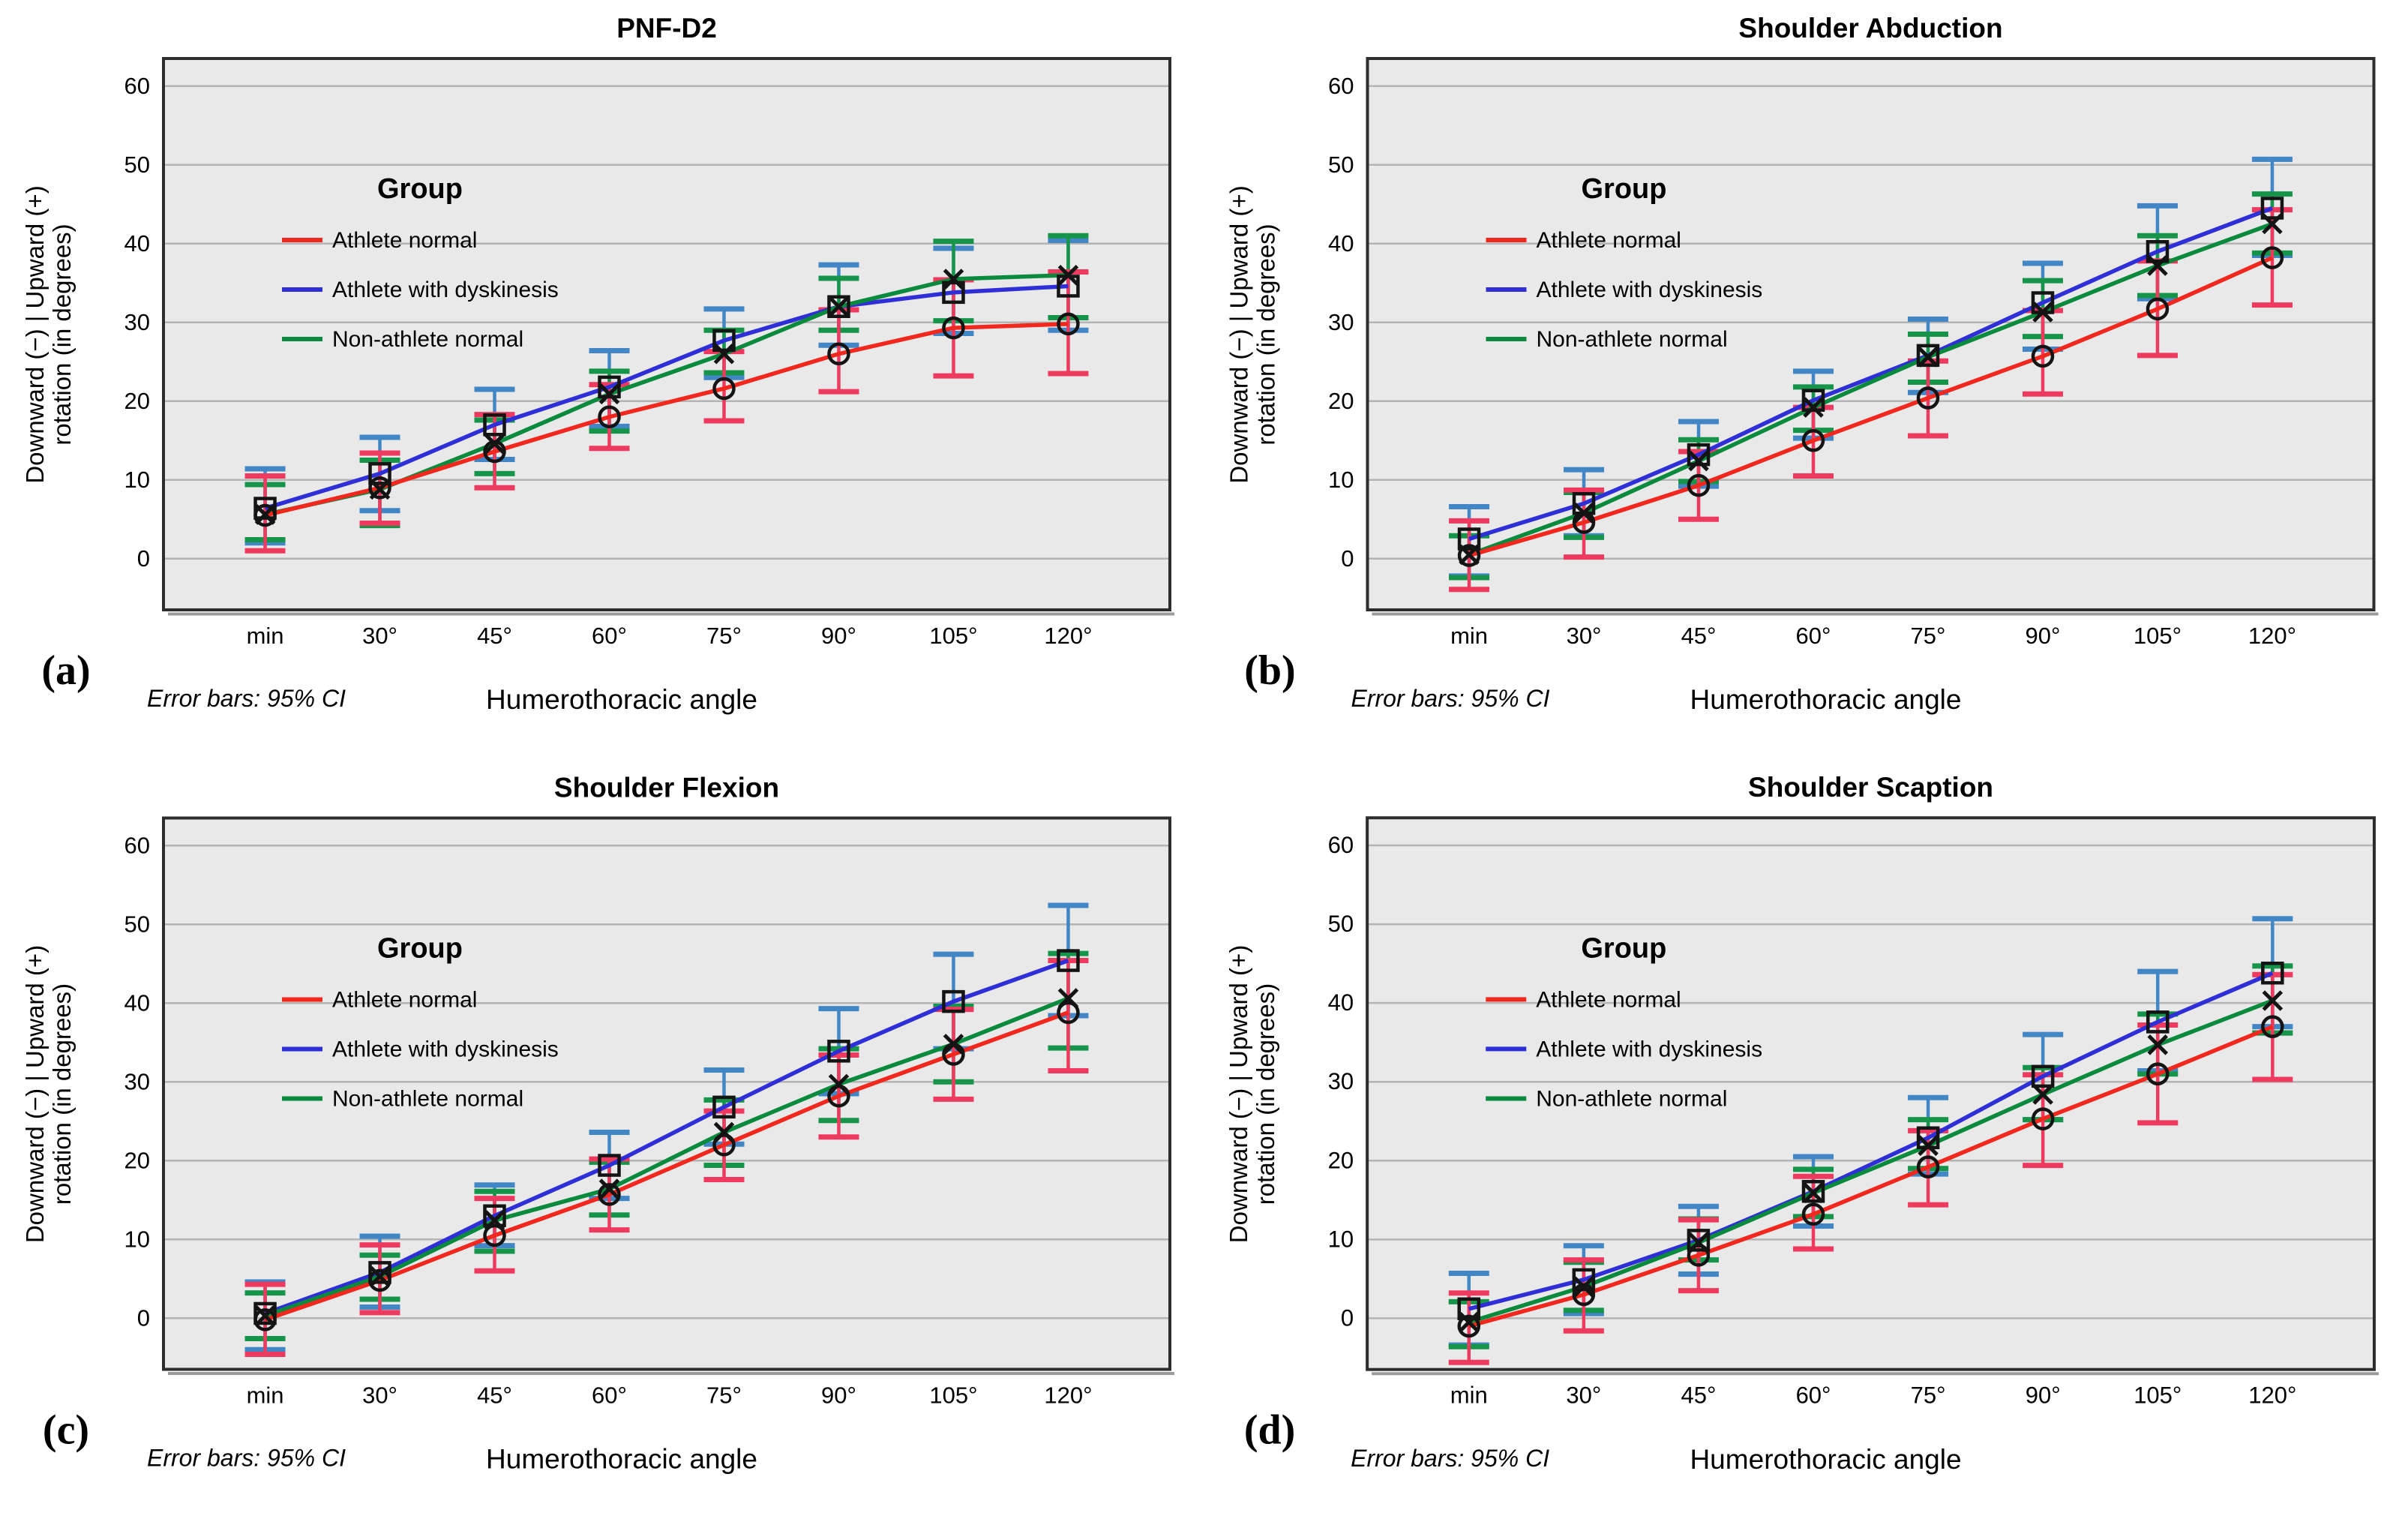 This screenshot has height=1519, width=2408. Describe the element at coordinates (66, 1430) in the screenshot. I see `panel-letter: (c)` at that location.